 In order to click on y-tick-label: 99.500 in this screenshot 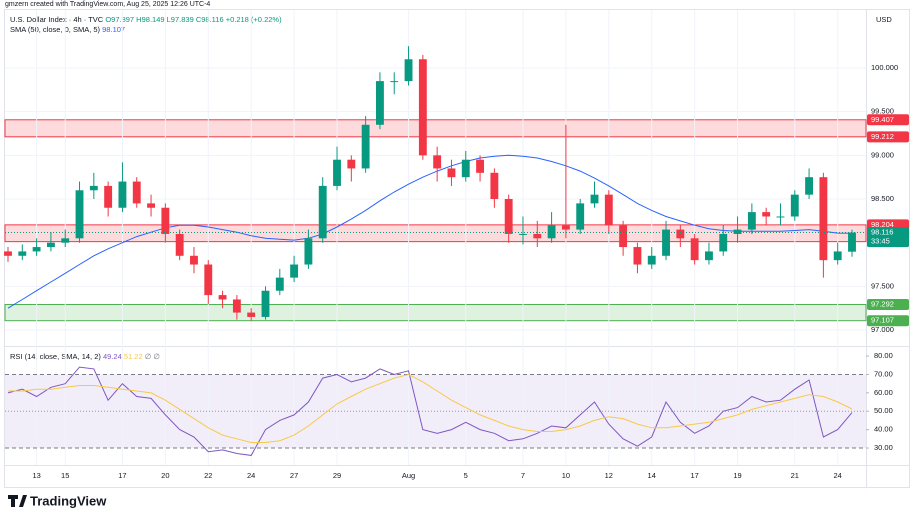, I will do `click(882, 111)`.